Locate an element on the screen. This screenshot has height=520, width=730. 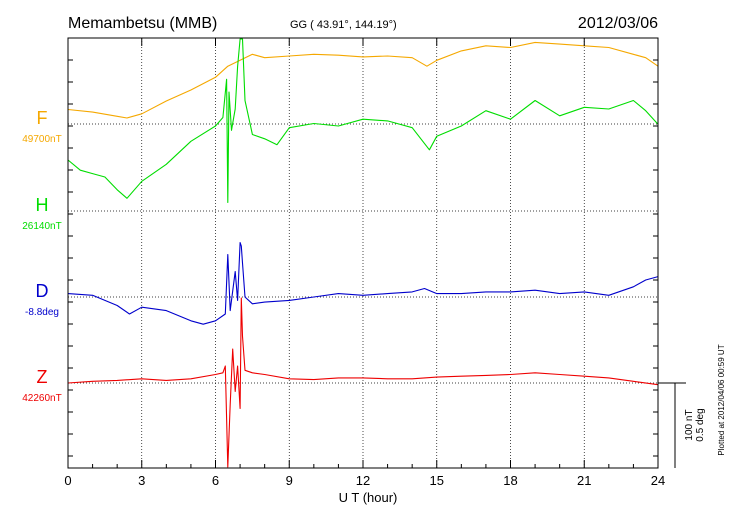
x-tick-label: 12 is located at coordinates (363, 480).